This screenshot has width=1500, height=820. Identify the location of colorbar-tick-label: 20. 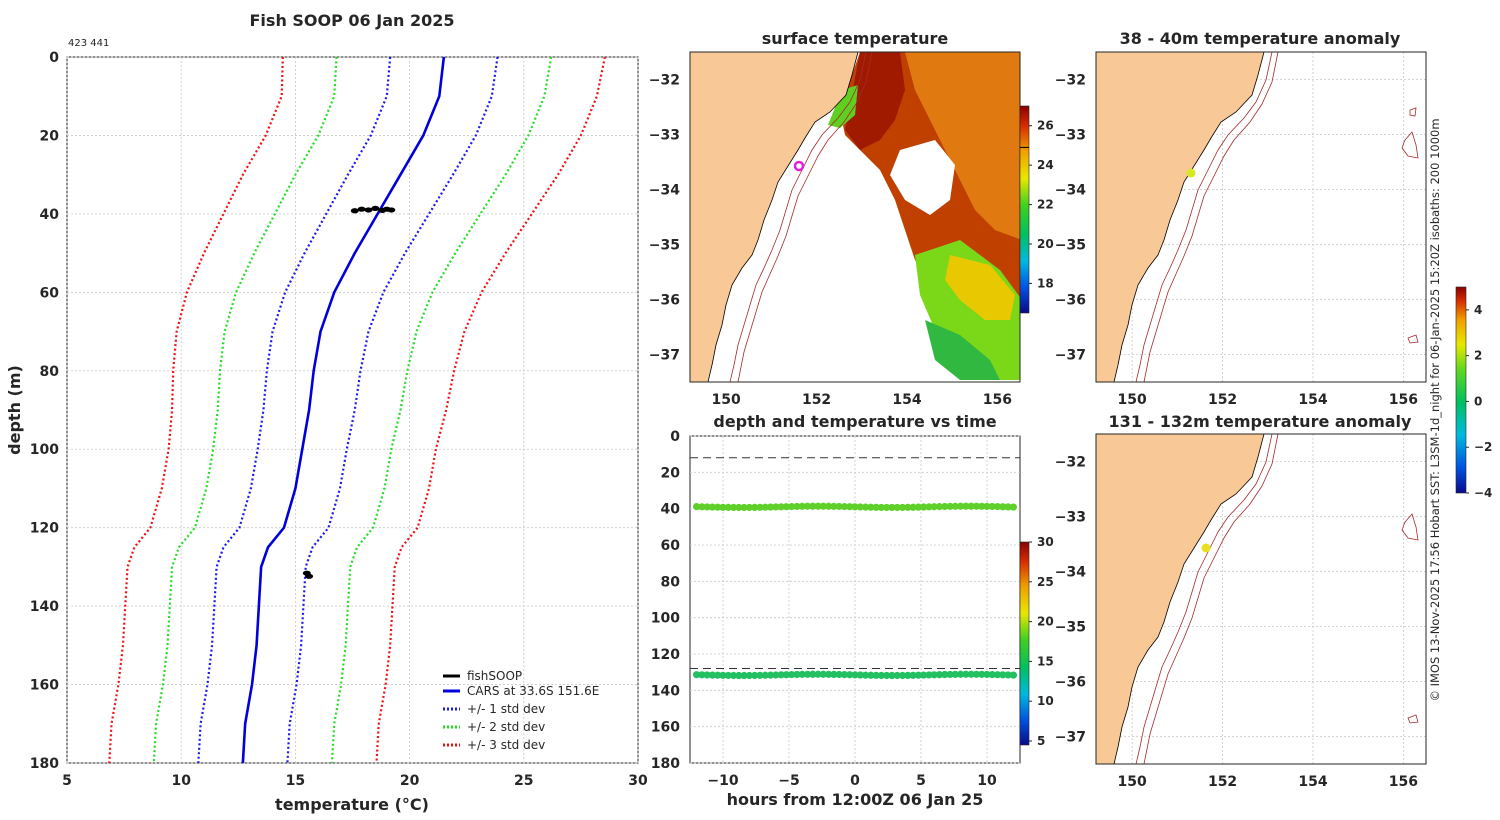
(1045, 244).